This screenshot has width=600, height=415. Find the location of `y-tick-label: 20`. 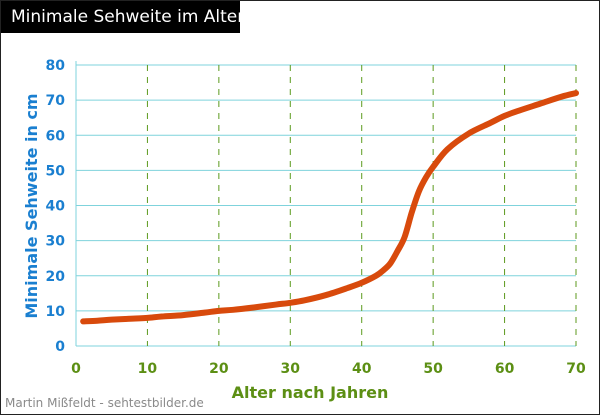

y-tick-label: 20 is located at coordinates (56, 277).